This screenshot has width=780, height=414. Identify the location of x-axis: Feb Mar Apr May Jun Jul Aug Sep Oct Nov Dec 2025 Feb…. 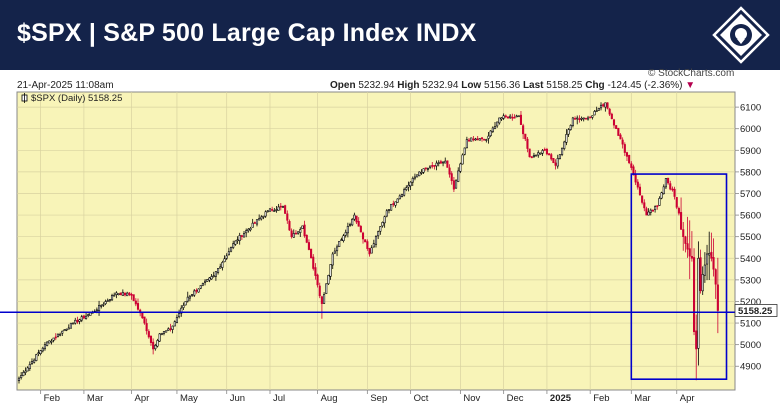
(367, 397).